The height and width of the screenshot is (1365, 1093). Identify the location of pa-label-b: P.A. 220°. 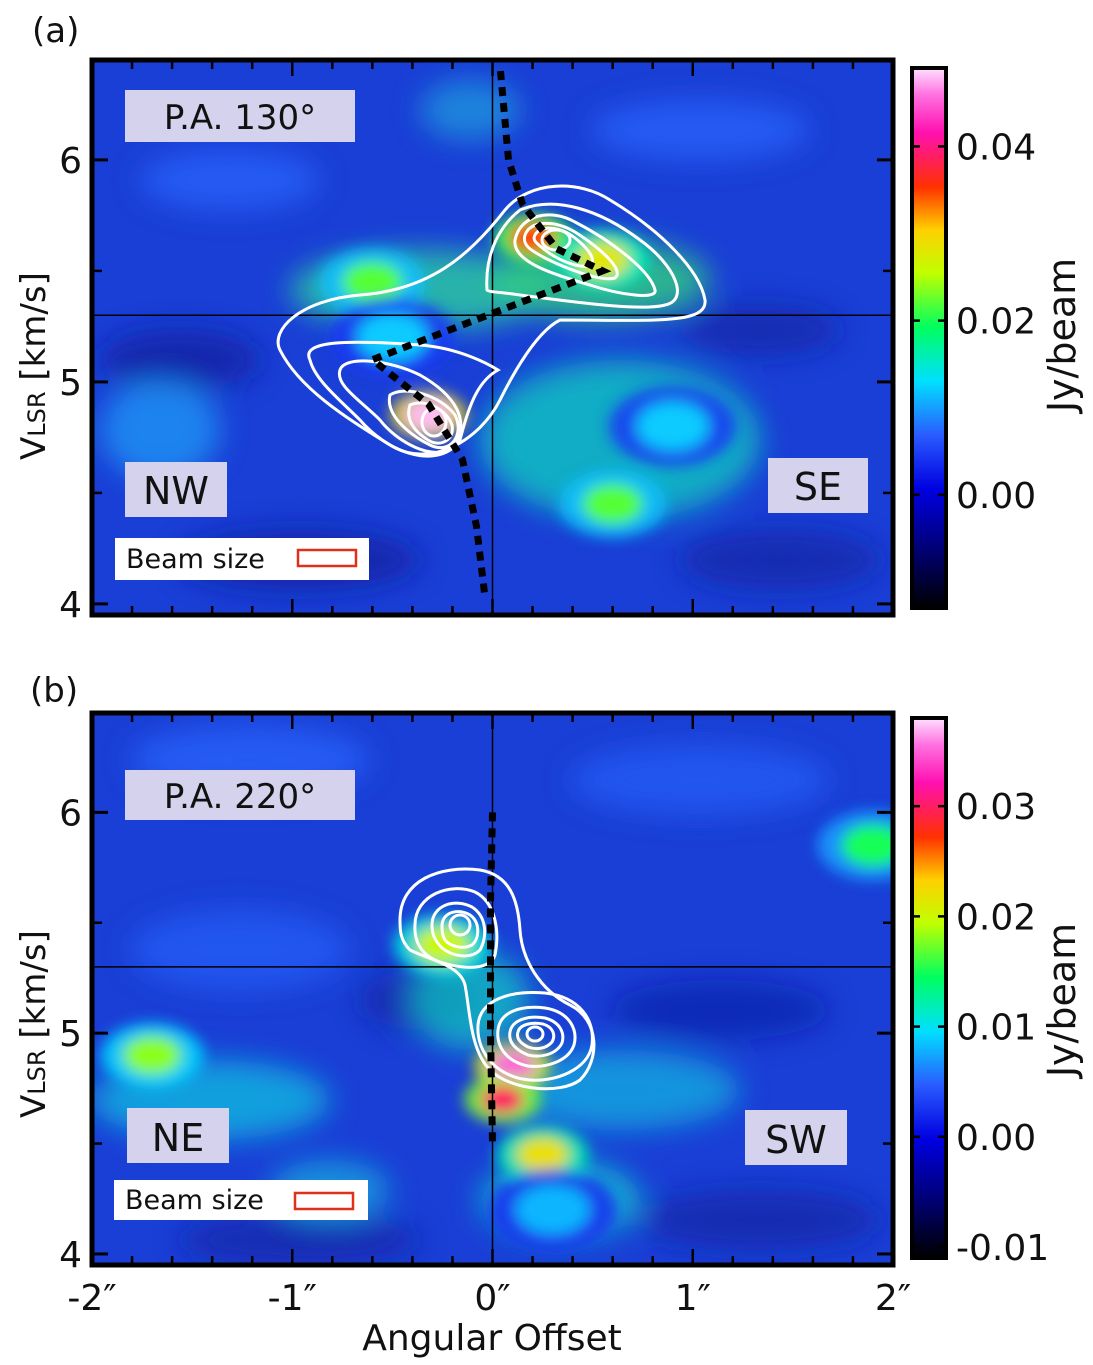
(240, 797).